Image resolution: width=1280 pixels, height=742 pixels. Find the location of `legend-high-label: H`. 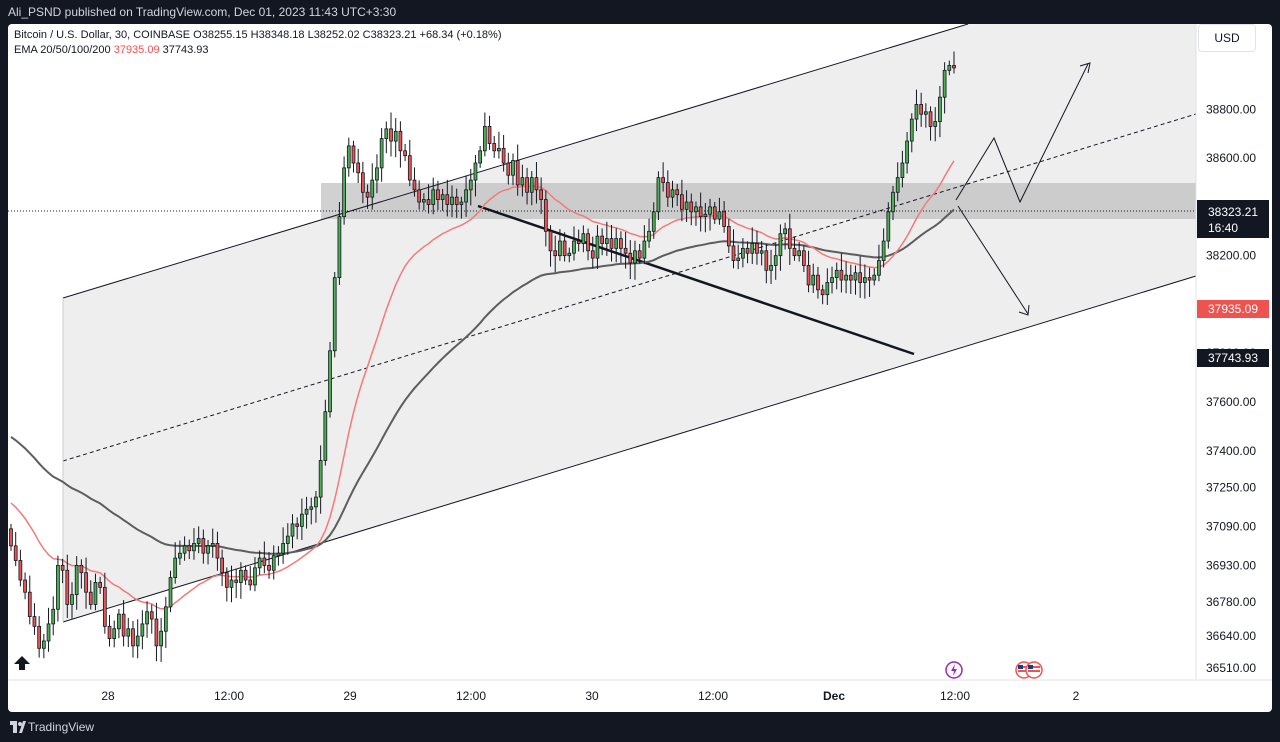

legend-high-label: H is located at coordinates (254, 35).